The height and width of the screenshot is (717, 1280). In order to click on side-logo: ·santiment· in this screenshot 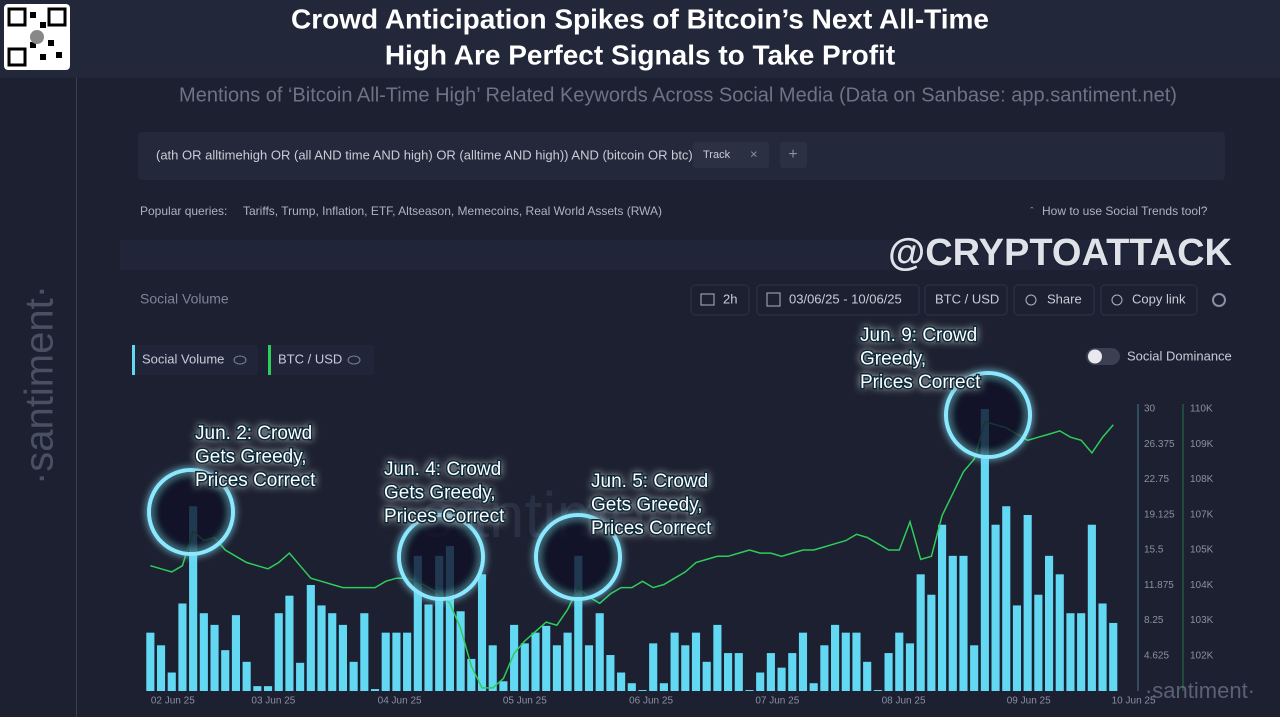, I will do `click(40, 385)`.